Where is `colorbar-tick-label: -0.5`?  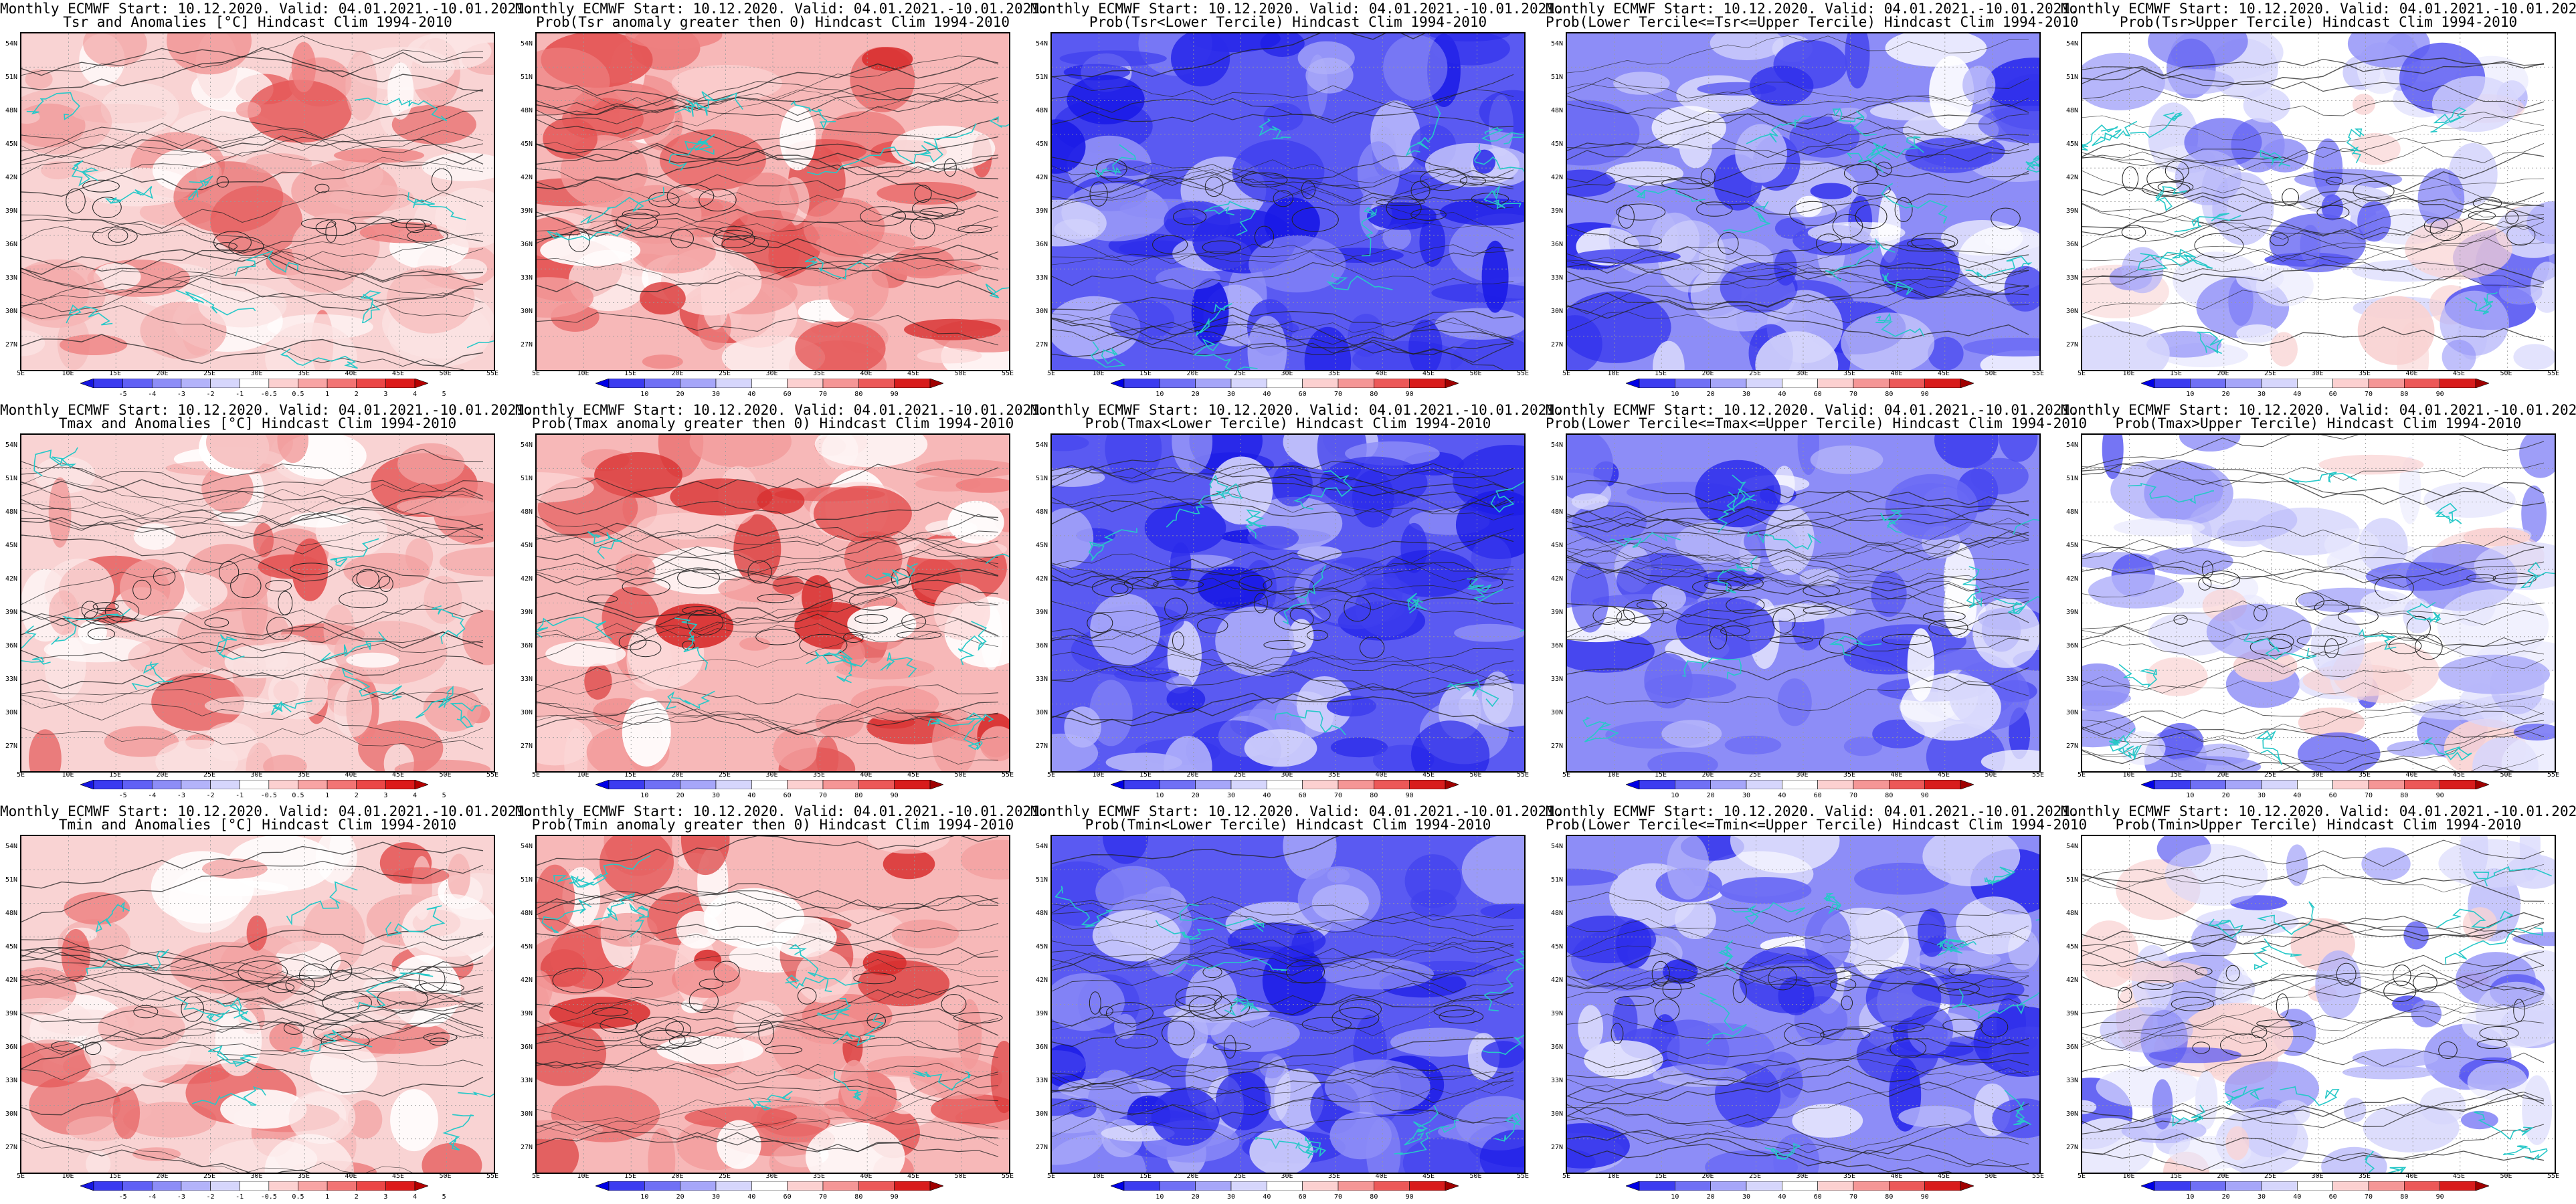 colorbar-tick-label: -0.5 is located at coordinates (268, 1197).